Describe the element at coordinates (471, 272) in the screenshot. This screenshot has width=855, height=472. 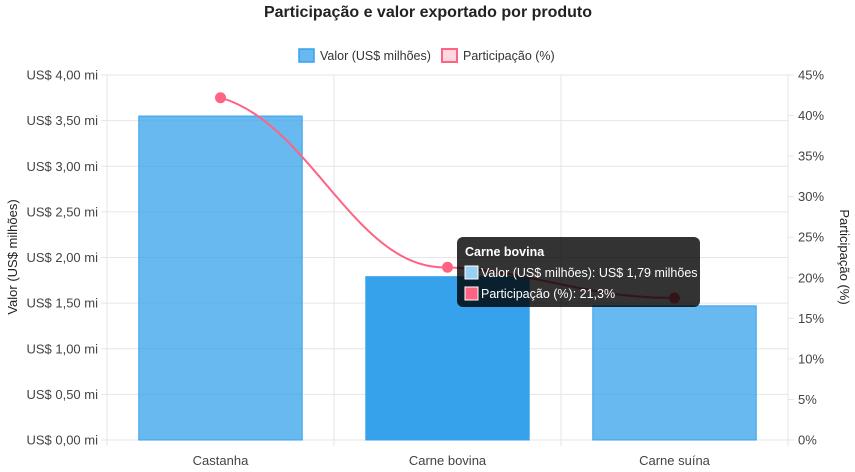
I see `tooltip-swatch-valor` at that location.